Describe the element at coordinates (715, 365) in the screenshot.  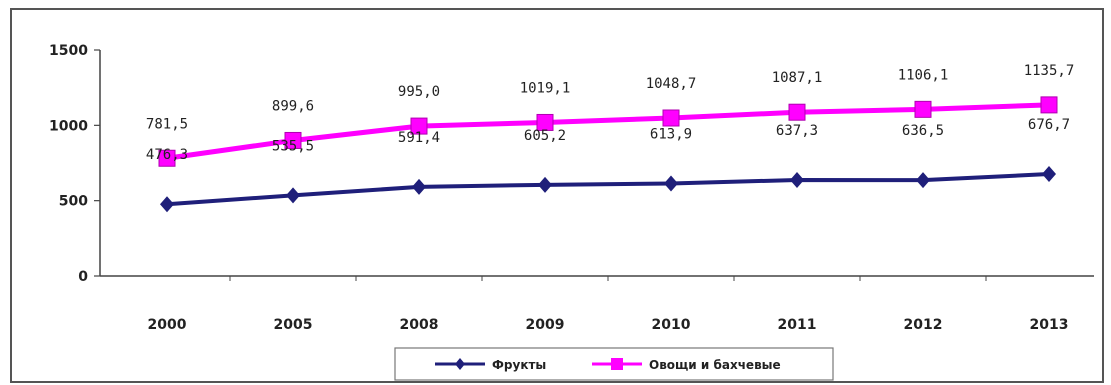
I see `legend-label-1: Овощи и бахчевые` at that location.